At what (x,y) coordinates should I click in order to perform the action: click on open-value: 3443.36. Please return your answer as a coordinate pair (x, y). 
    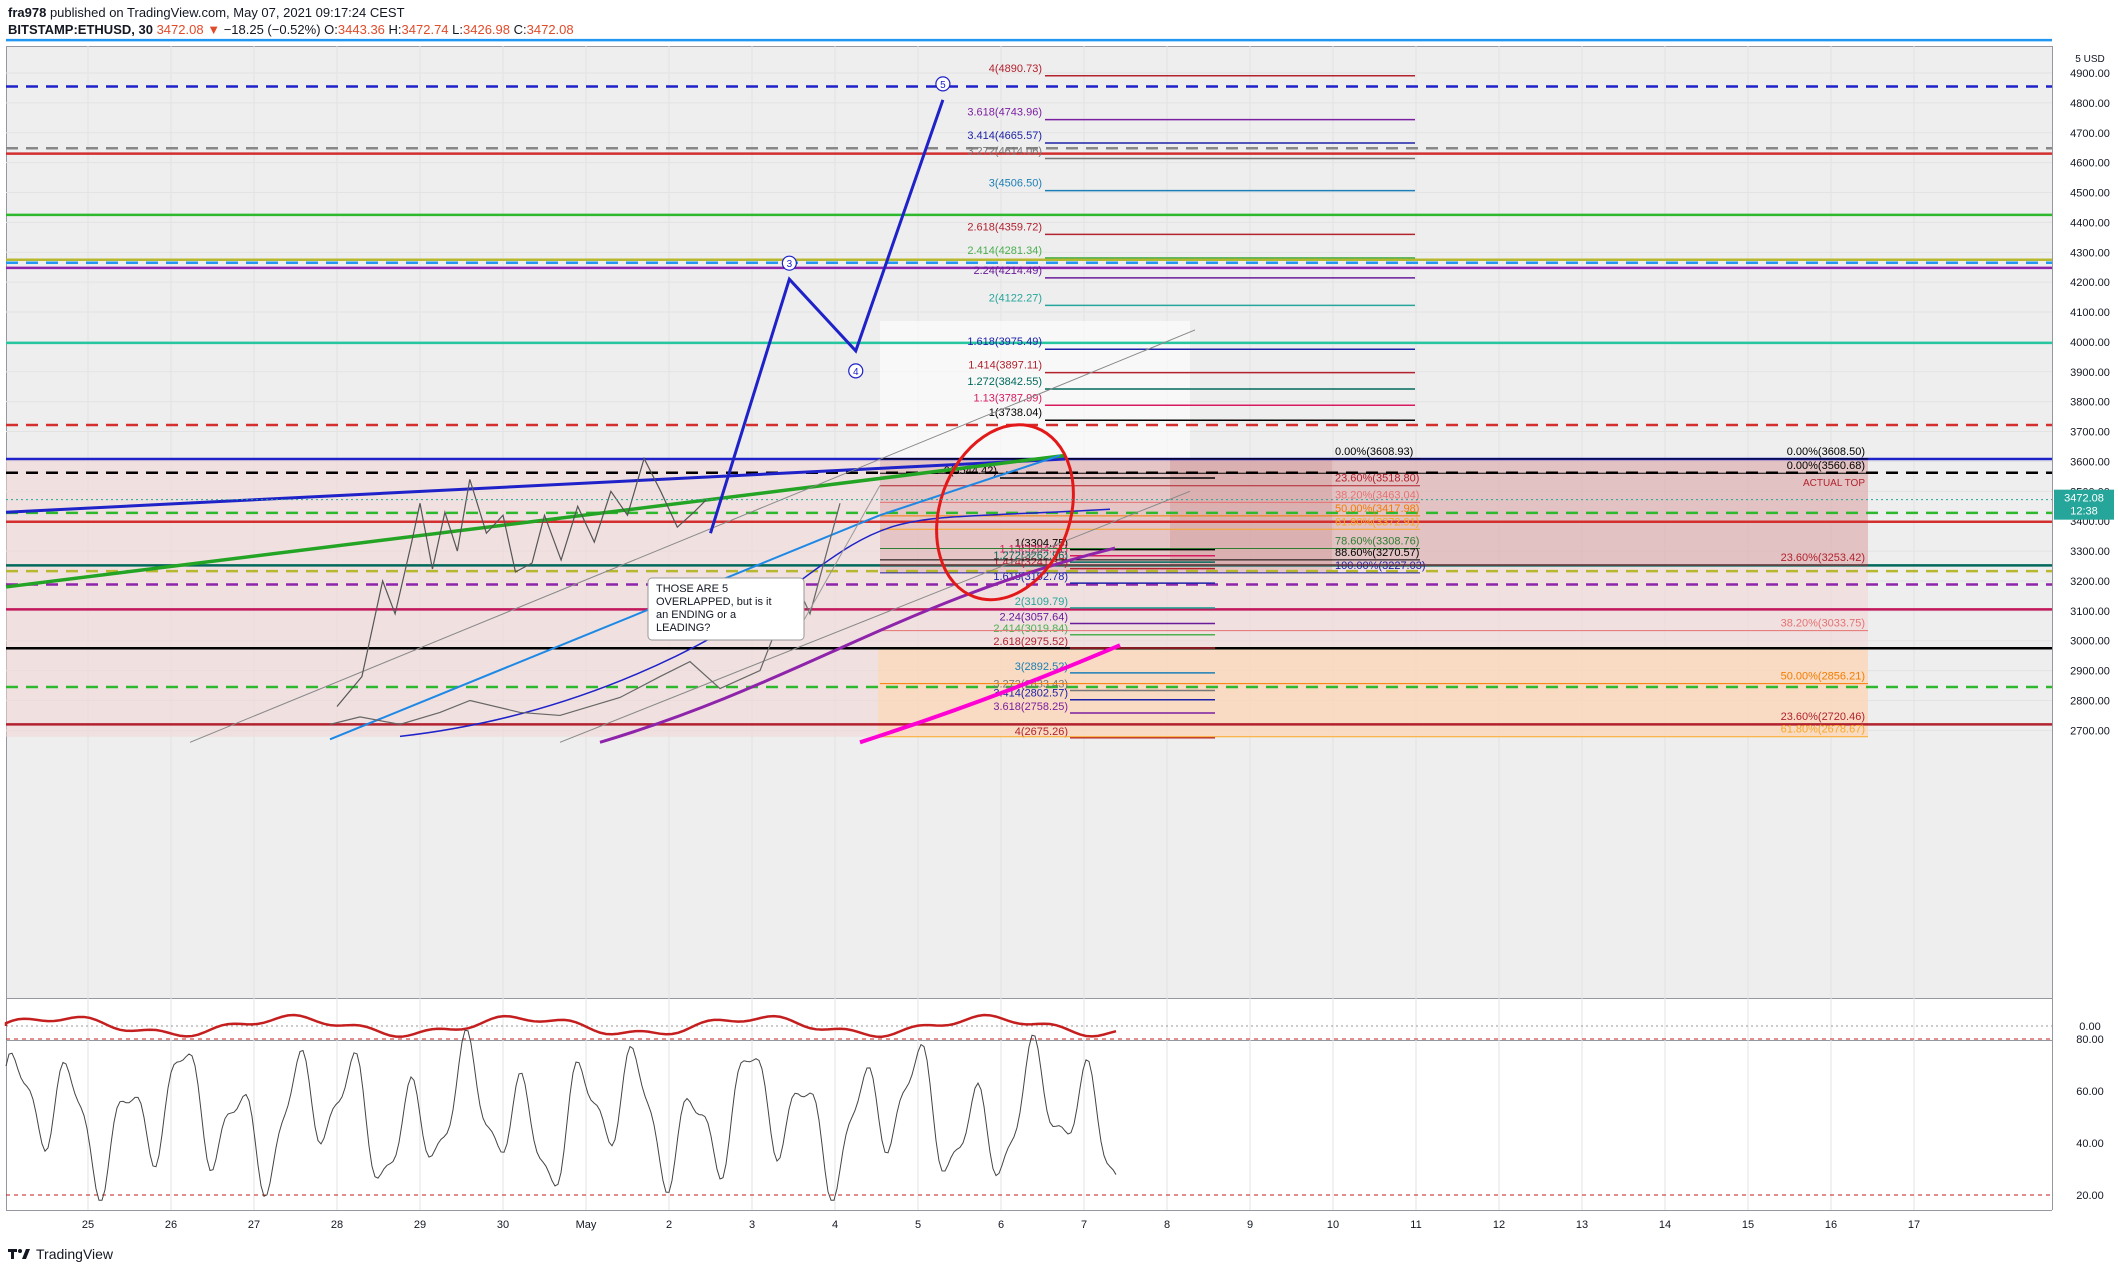
    Looking at the image, I should click on (361, 29).